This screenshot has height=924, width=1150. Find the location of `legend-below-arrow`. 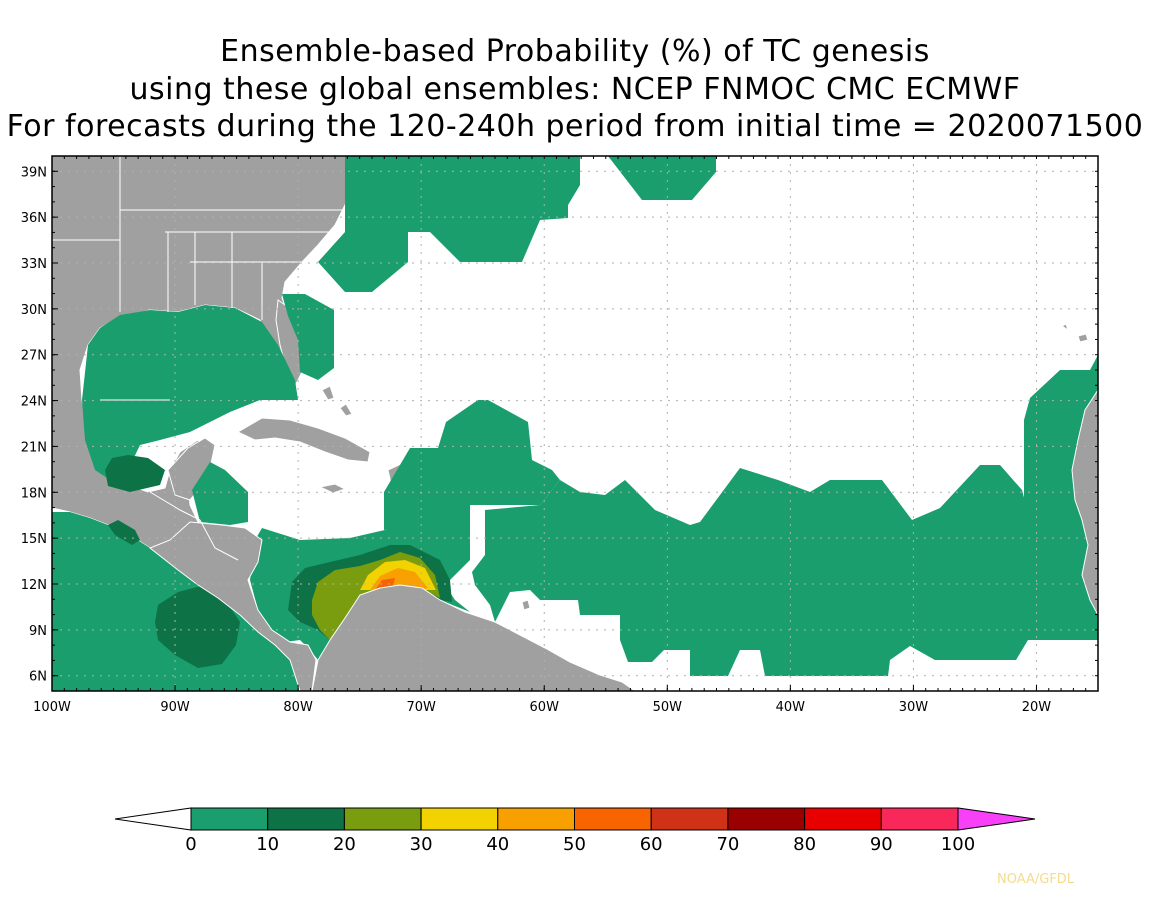

legend-below-arrow is located at coordinates (153, 819).